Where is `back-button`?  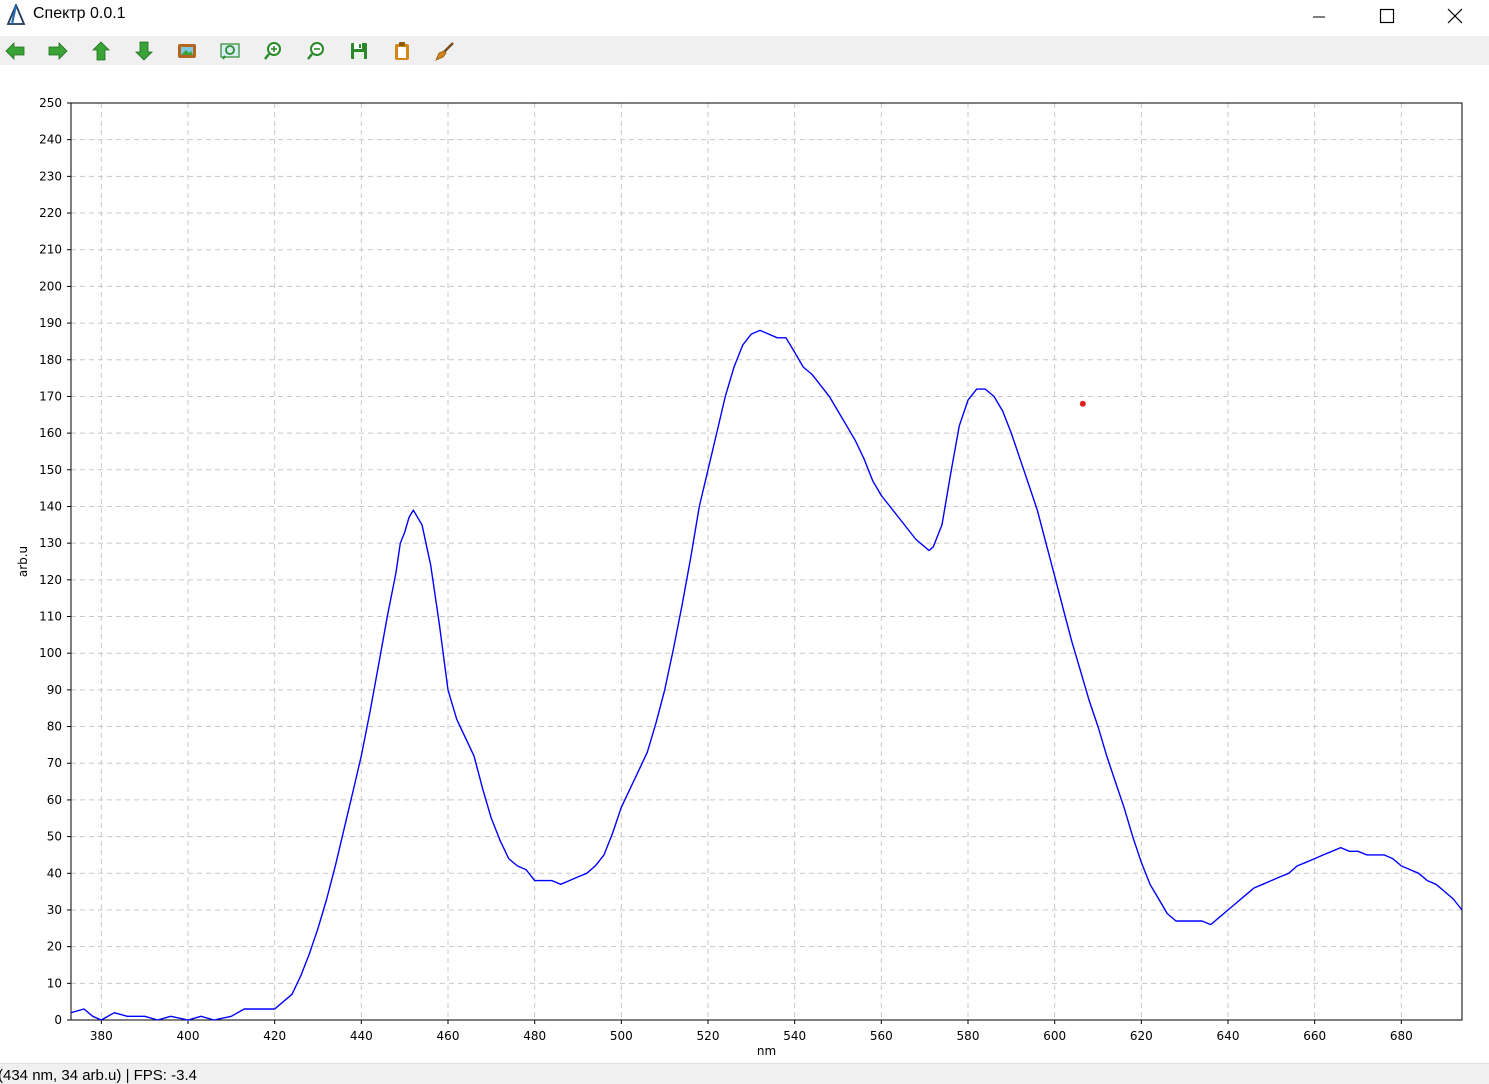 back-button is located at coordinates (15, 51).